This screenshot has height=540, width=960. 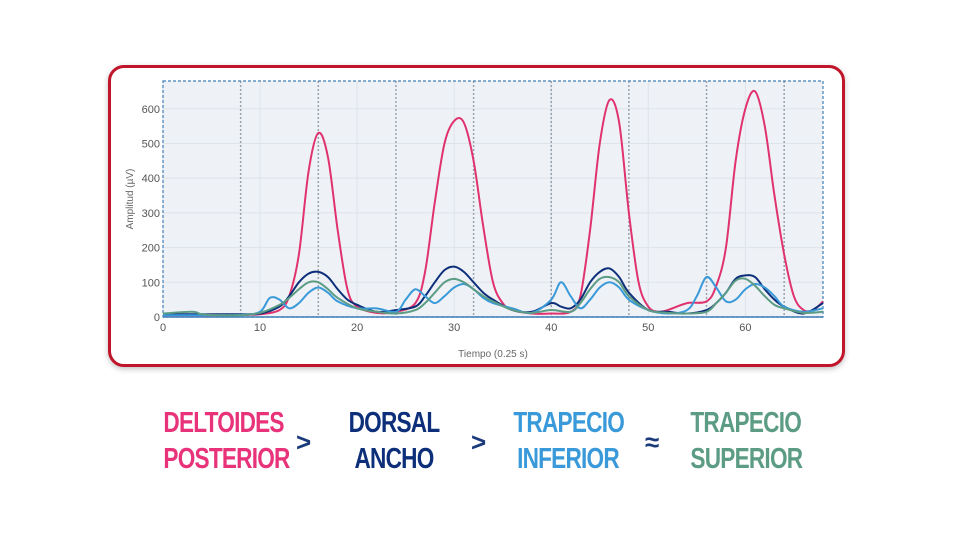 What do you see at coordinates (393, 441) in the screenshot?
I see `muscle-dorsal-ancho: DORSAL ANCHO` at bounding box center [393, 441].